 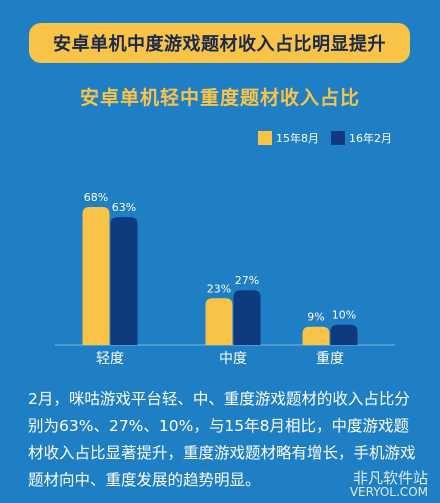 I want to click on category-label-1: 中度, so click(x=233, y=359).